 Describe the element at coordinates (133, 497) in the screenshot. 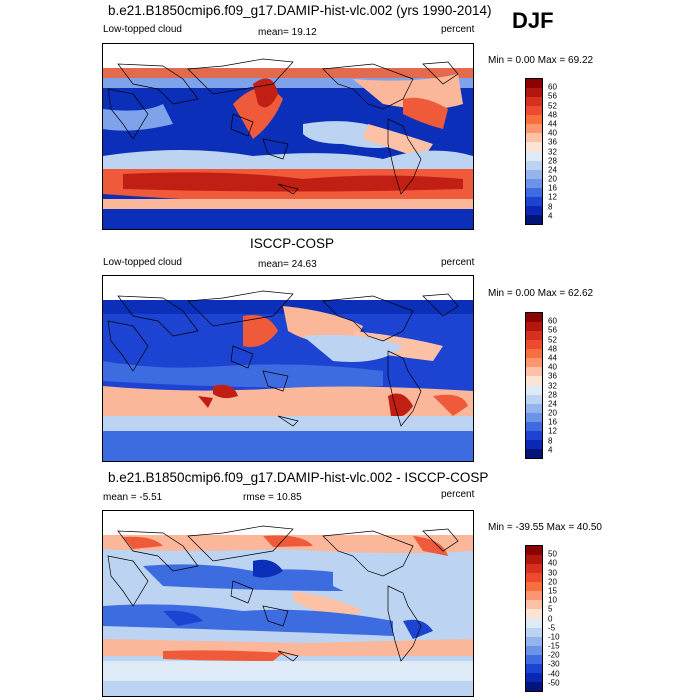

I see `panel3-mean-label: mean = -5.51` at that location.